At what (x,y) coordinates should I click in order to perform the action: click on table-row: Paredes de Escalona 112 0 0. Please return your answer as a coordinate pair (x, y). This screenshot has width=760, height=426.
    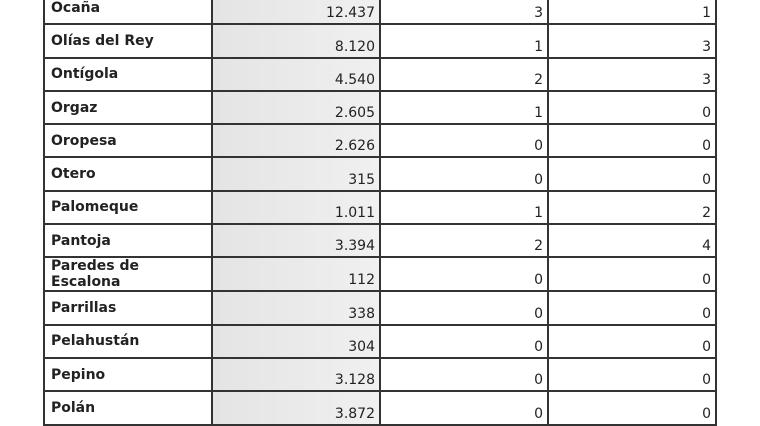
    Looking at the image, I should click on (380, 274).